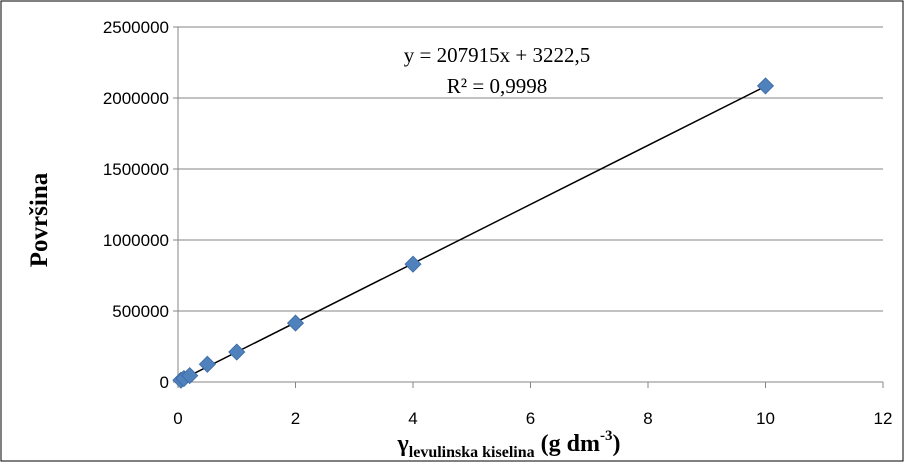 The image size is (904, 462). Describe the element at coordinates (497, 55) in the screenshot. I see `trendline-equation: y = 207915x + 3222,5` at that location.